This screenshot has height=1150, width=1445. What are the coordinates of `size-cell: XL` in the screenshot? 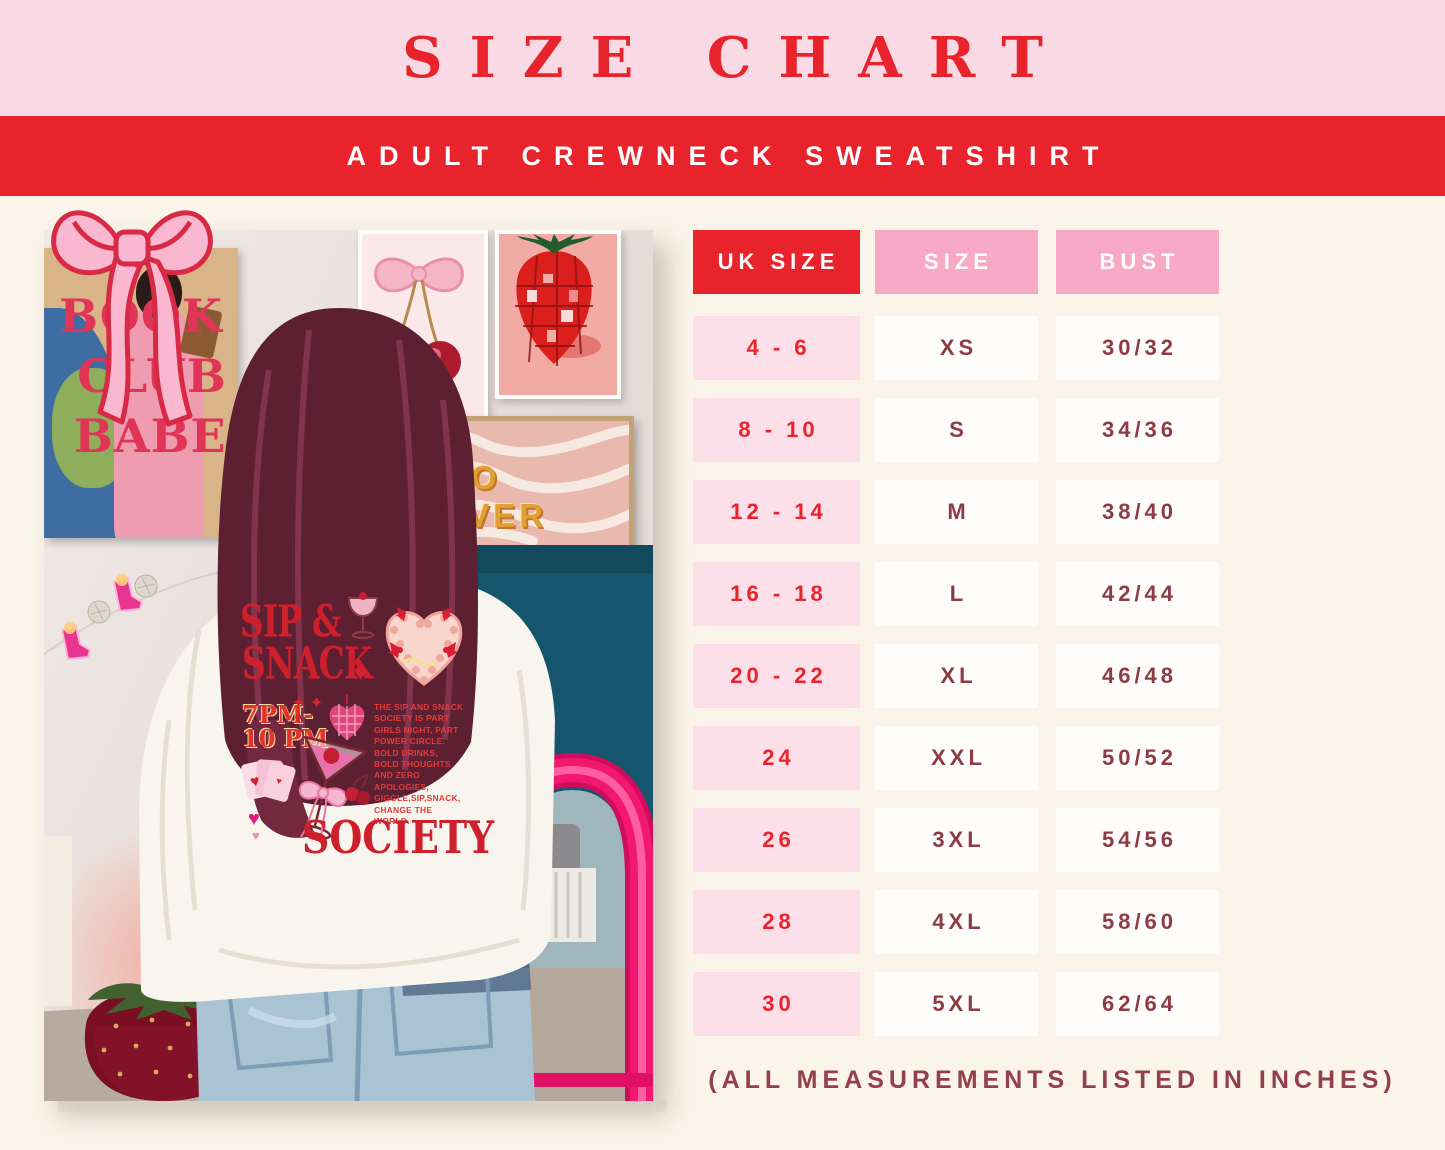 It's located at (956, 676).